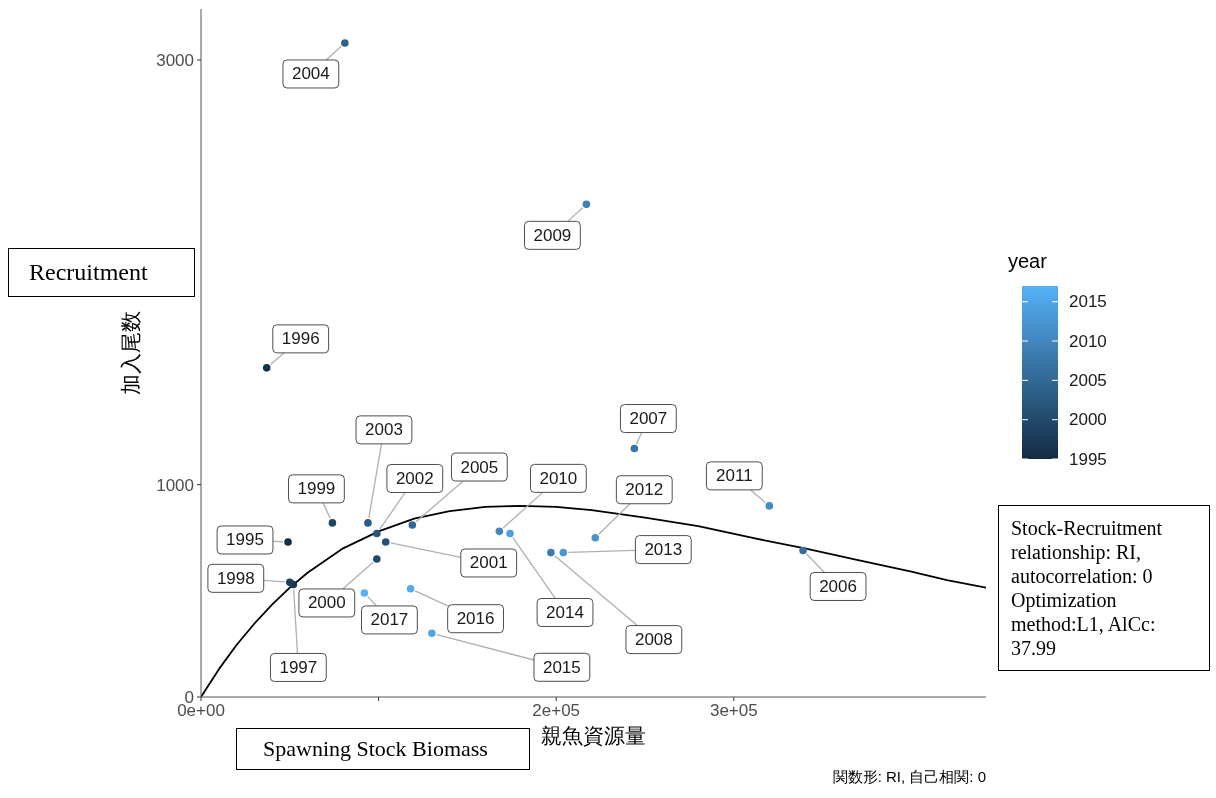  What do you see at coordinates (734, 476) in the screenshot?
I see `annotation: 2011` at bounding box center [734, 476].